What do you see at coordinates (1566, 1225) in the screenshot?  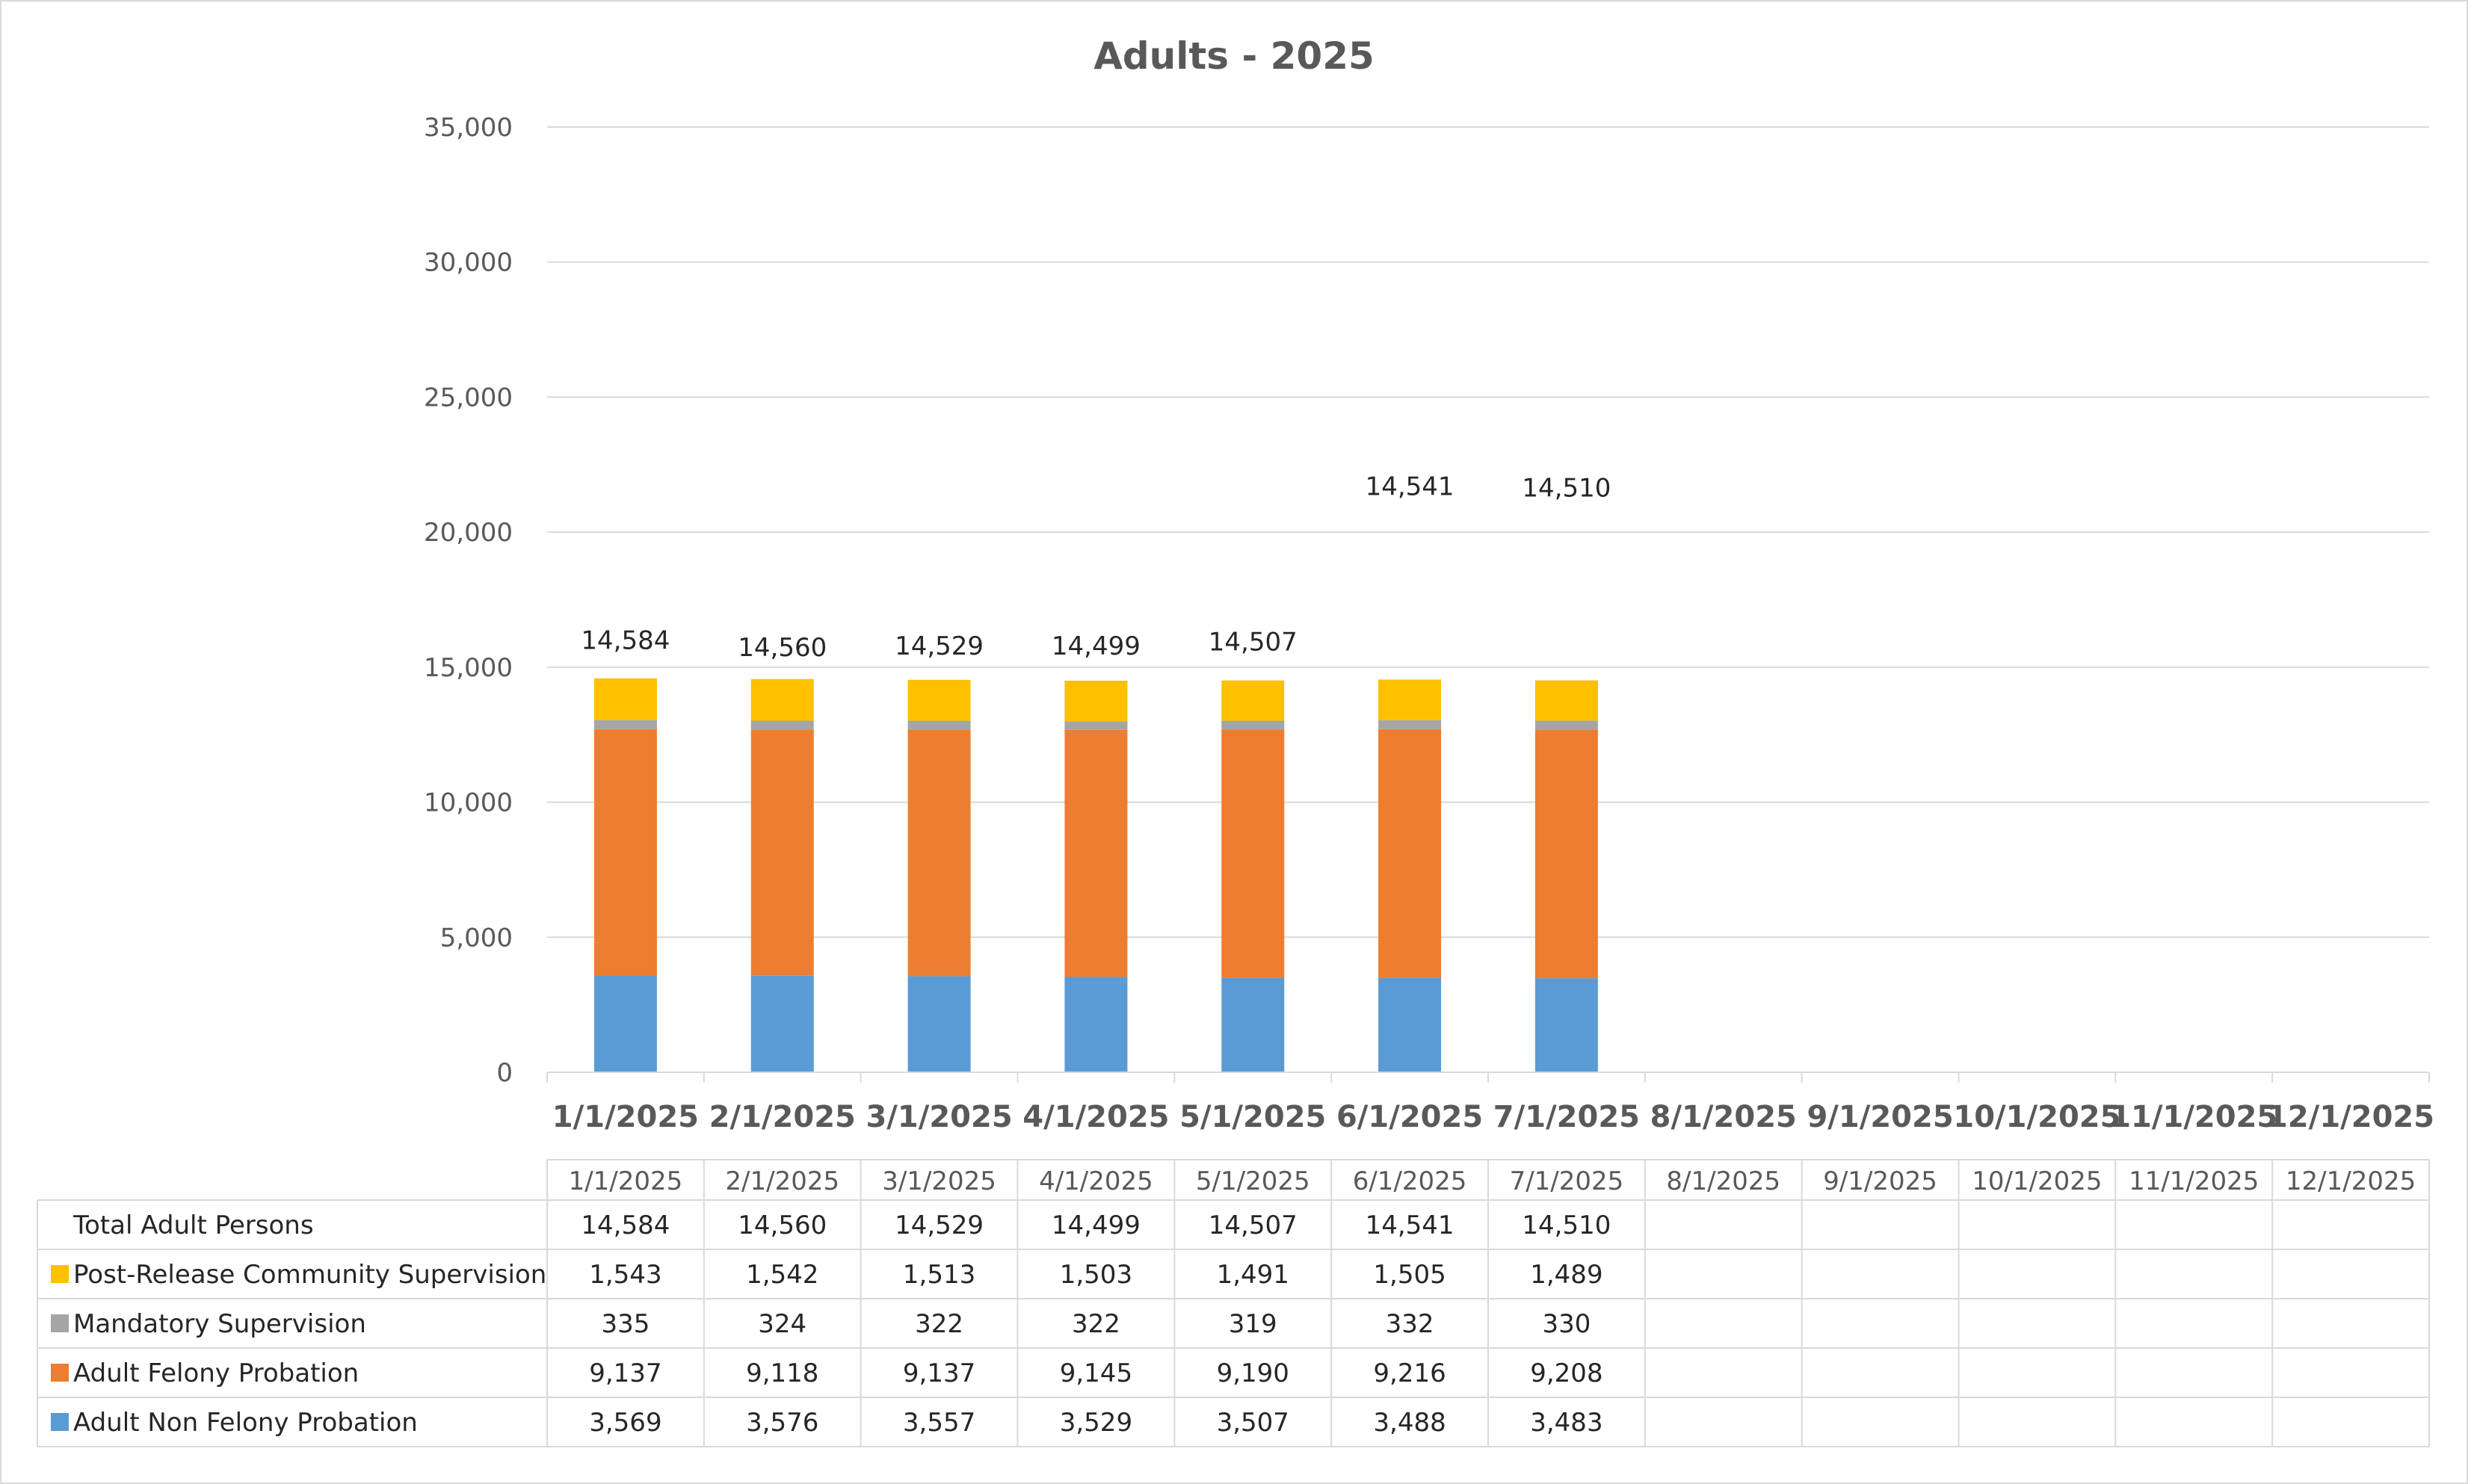 I see `table-cell: 14,510` at bounding box center [1566, 1225].